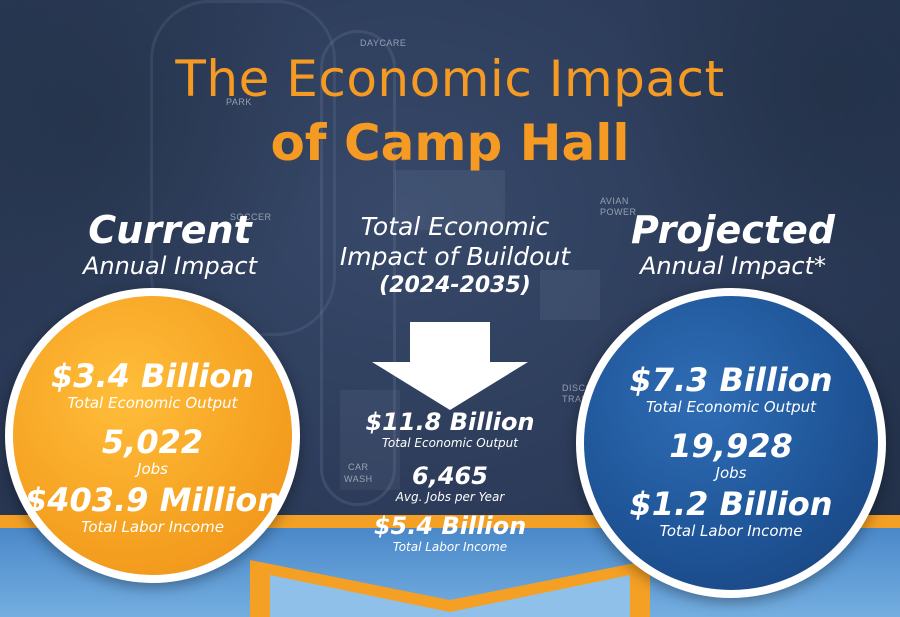 This screenshot has width=900, height=617. I want to click on buildout-jobs: 6,465 Avg. Jobs per Year, so click(450, 483).